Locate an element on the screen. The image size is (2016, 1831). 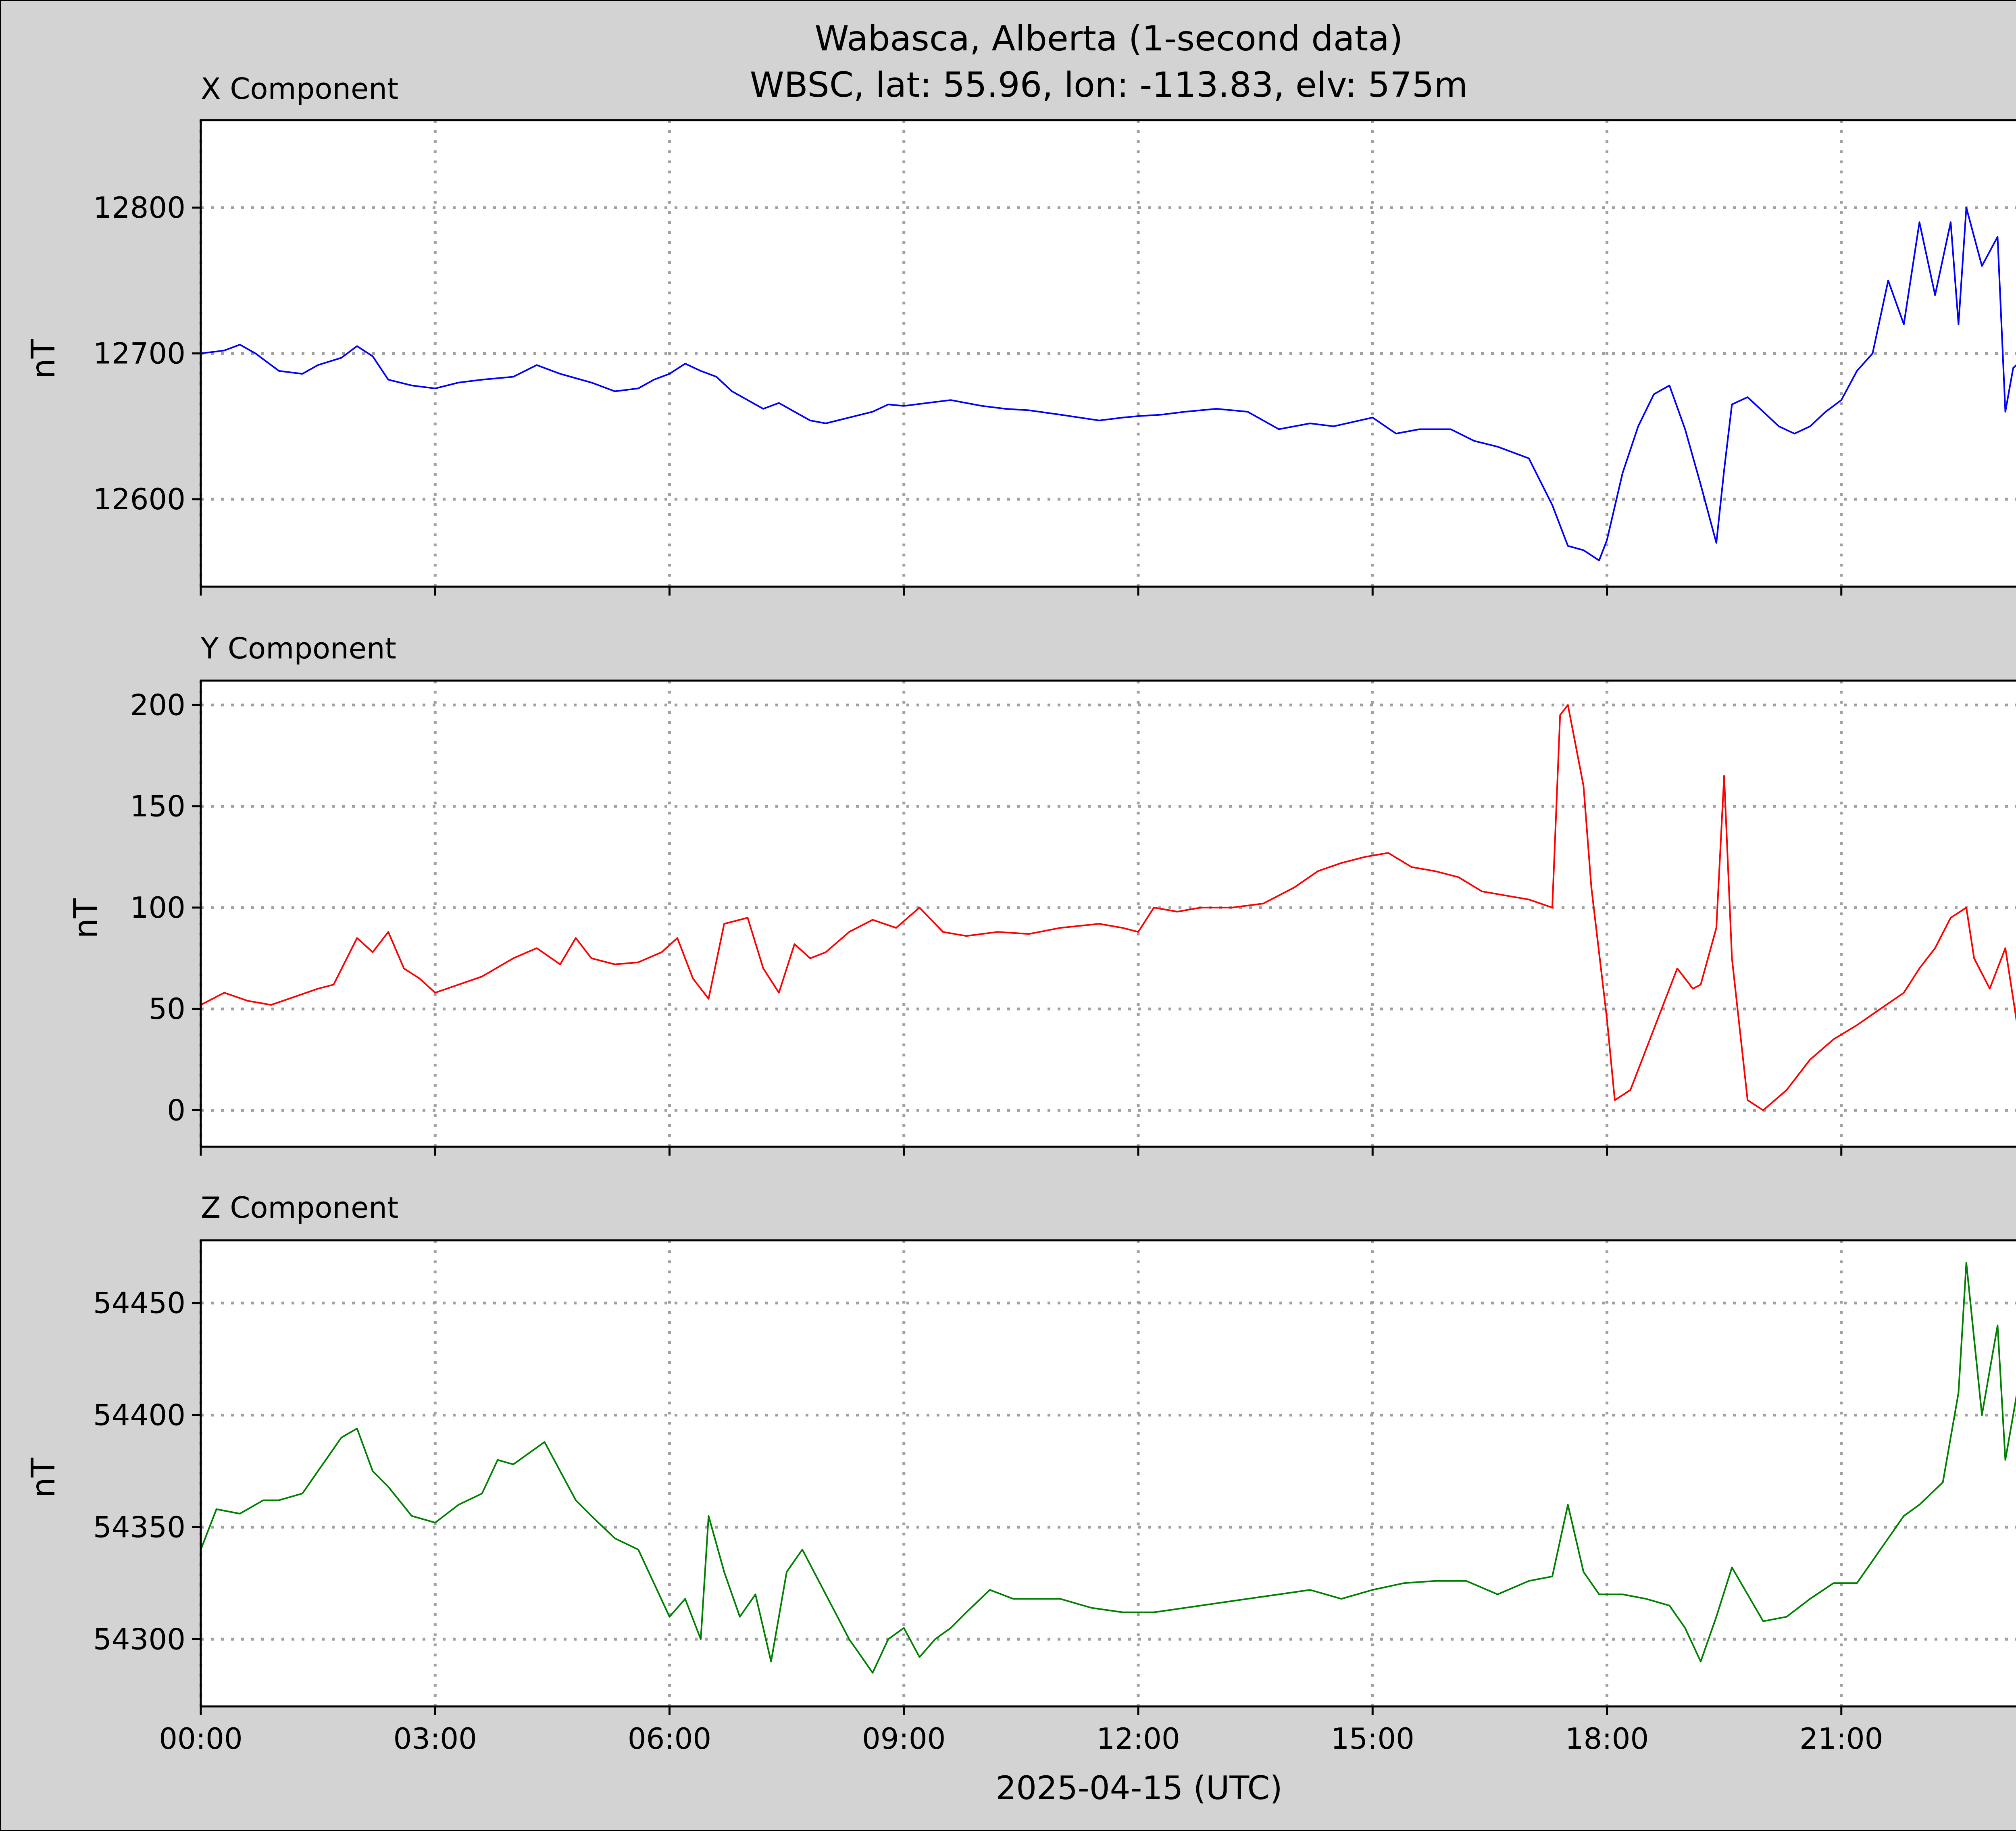
panel-y-ytick-label: 0 is located at coordinates (176, 1110).